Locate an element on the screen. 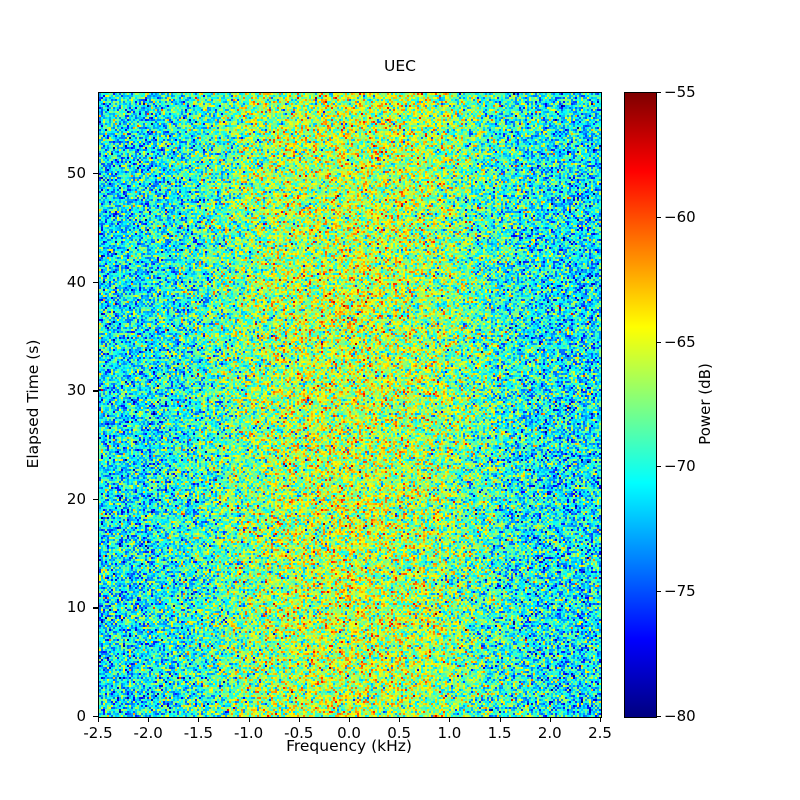  x-tick-label: 1.0 is located at coordinates (449, 733).